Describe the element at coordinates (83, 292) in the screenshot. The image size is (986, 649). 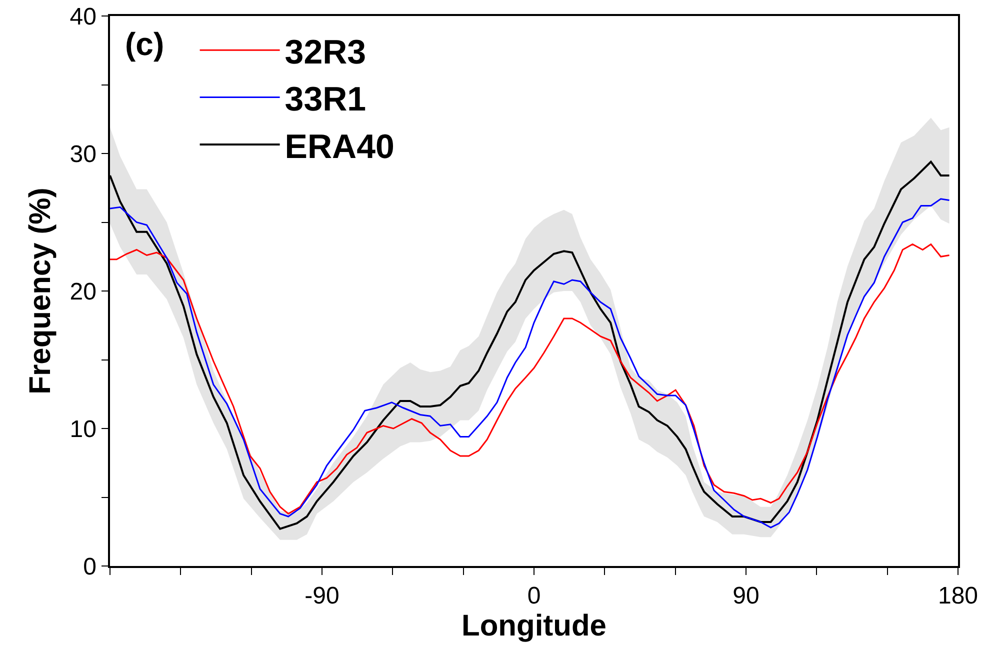
I see `y-tick-label: 20` at that location.